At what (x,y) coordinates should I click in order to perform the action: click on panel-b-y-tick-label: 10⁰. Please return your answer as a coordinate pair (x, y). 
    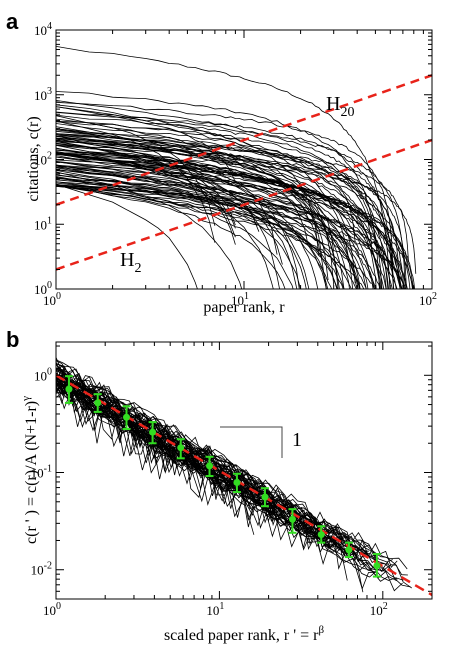
    Looking at the image, I should click on (43, 374).